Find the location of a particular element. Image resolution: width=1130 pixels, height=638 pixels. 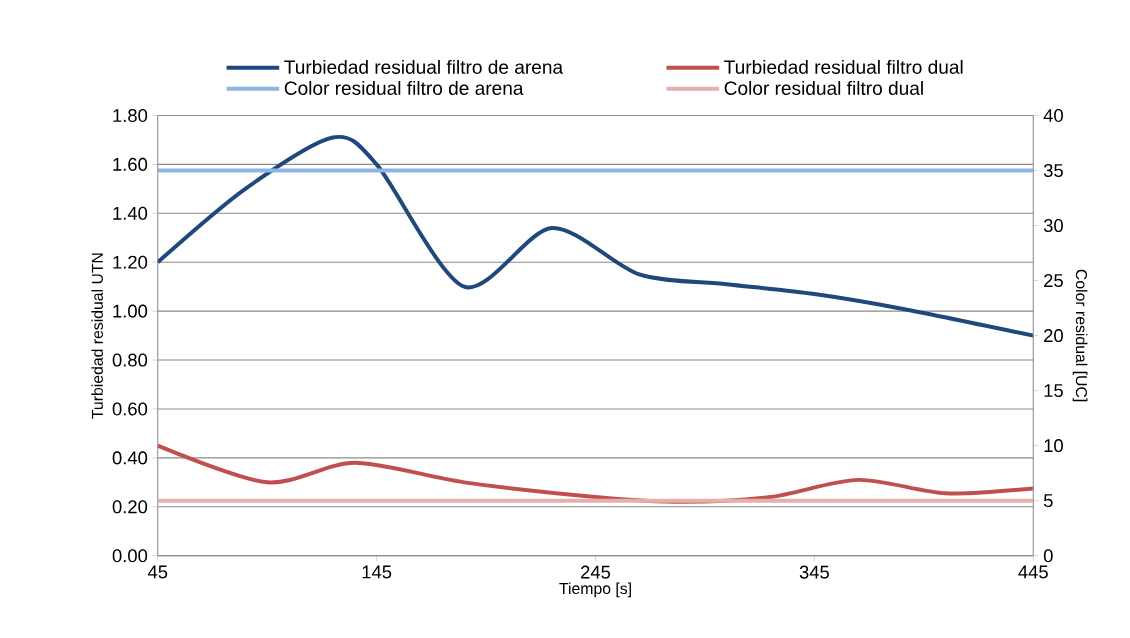

y-tick-label: 1.40 is located at coordinates (130, 213).